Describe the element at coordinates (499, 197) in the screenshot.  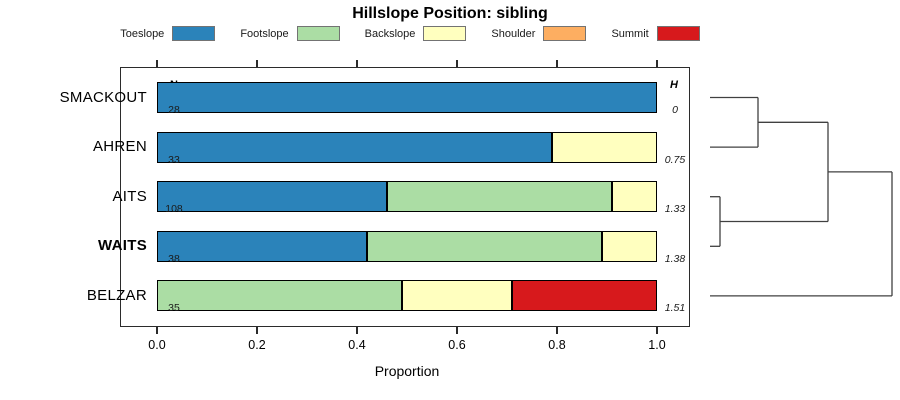
I see `bar-segment-aits-footslope` at that location.